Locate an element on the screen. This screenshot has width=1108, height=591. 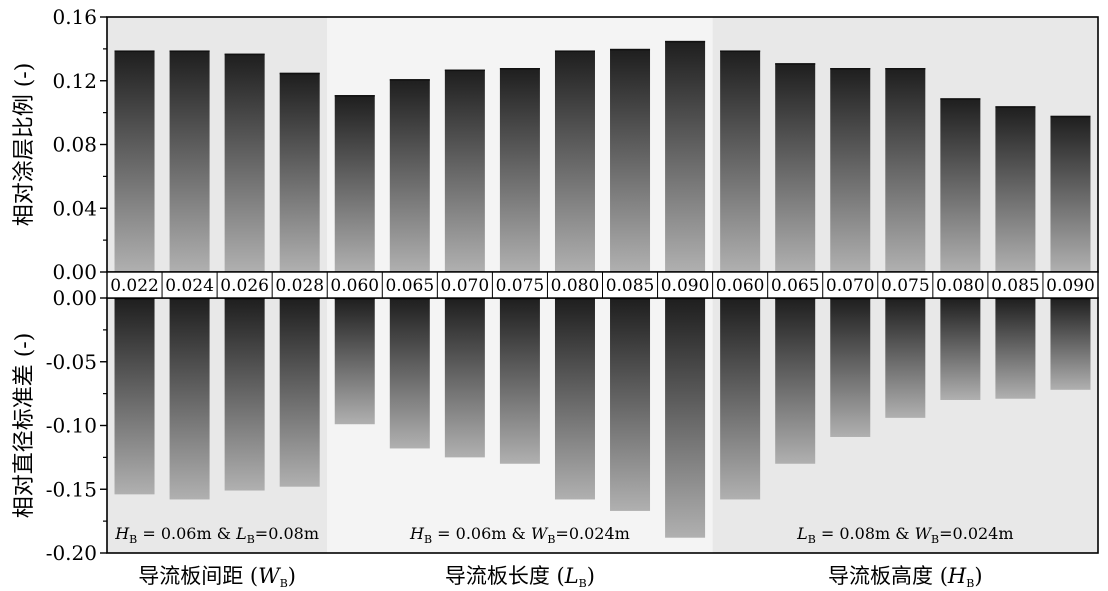
category-label-15: 0.080 is located at coordinates (960, 286).